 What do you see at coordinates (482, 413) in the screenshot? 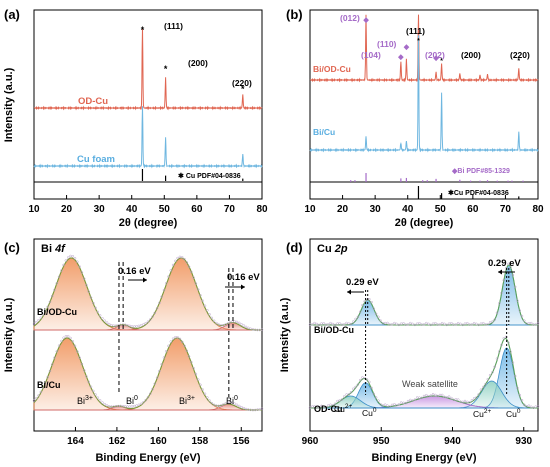
I see `label-cu2-2: Cu2+` at bounding box center [482, 413].